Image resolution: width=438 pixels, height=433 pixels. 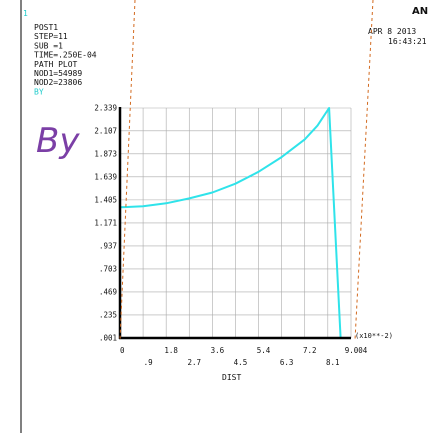 What do you see at coordinates (58, 73) in the screenshot?
I see `info-line: NOD1=54989` at bounding box center [58, 73].